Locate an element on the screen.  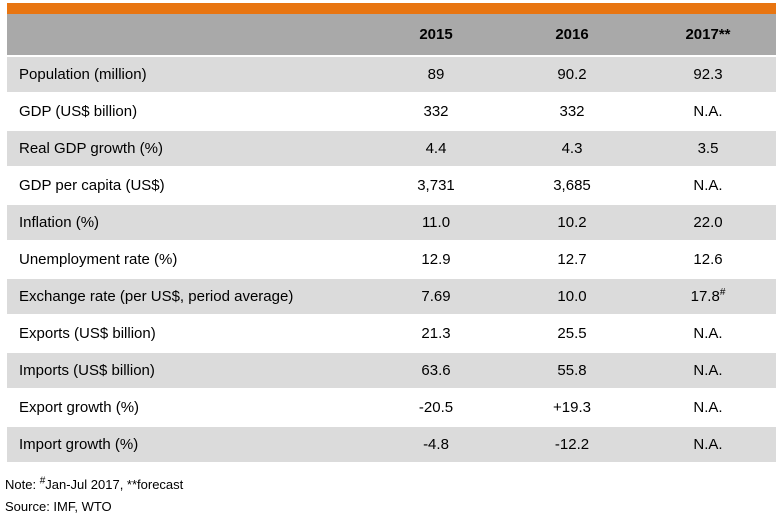
table-row: Unemployment rate (%) 12.9 12.7 12.6 is located at coordinates (391, 259).